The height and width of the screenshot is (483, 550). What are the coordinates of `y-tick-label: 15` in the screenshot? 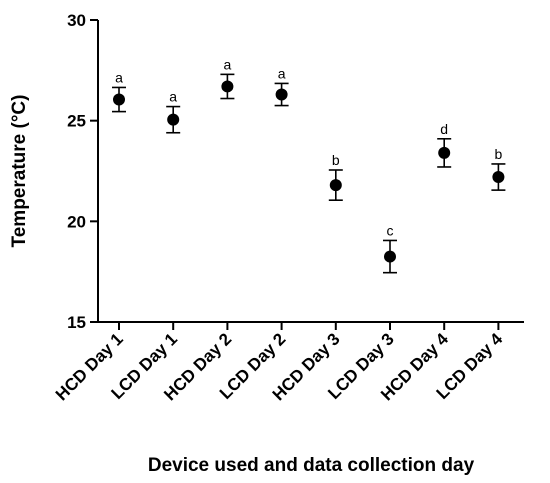 It's located at (76, 322).